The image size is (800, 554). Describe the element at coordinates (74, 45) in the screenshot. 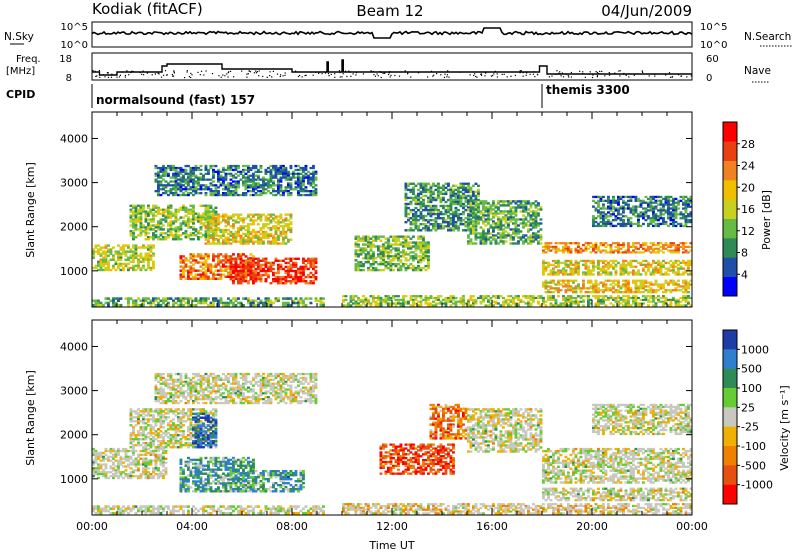

I see `nsky-tick-bottom: 10^0` at that location.